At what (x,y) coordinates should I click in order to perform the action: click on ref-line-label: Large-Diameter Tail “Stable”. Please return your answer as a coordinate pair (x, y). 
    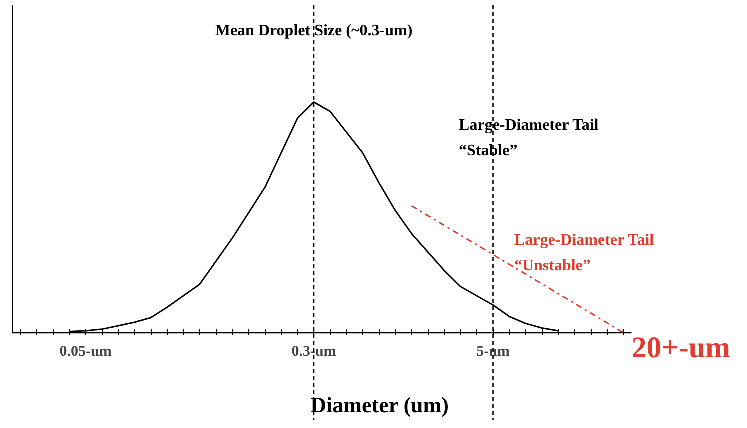
    Looking at the image, I should click on (529, 138).